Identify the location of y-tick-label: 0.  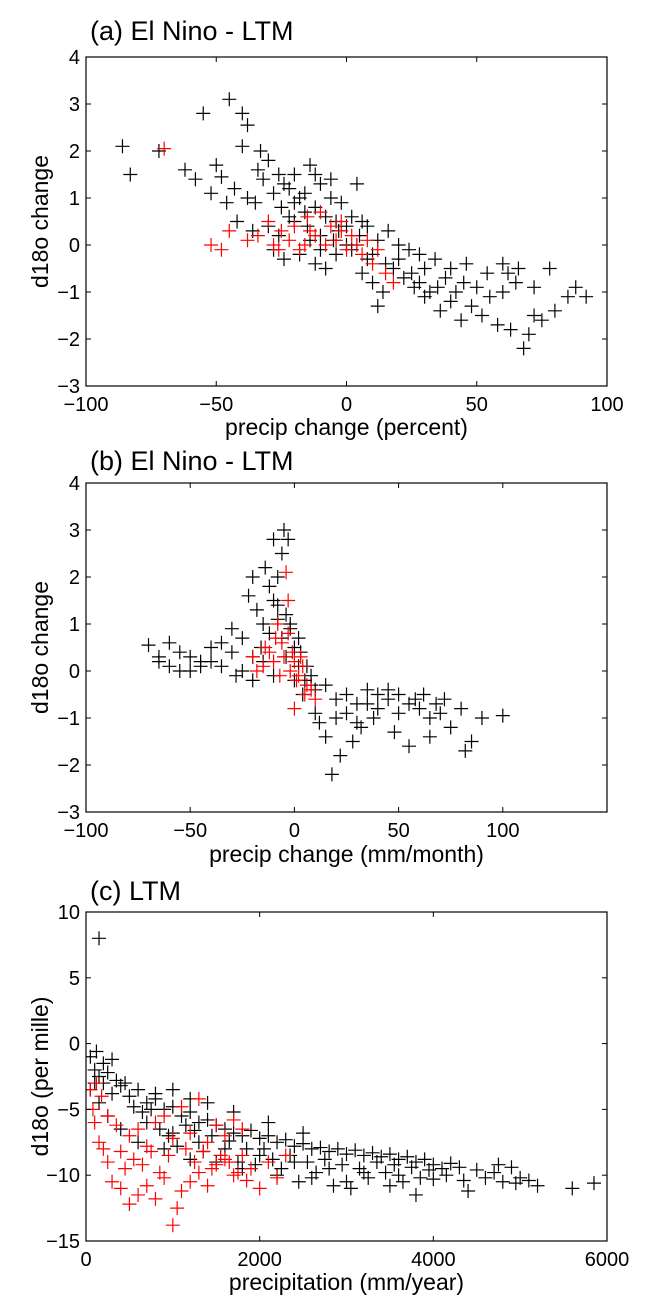
(74, 672).